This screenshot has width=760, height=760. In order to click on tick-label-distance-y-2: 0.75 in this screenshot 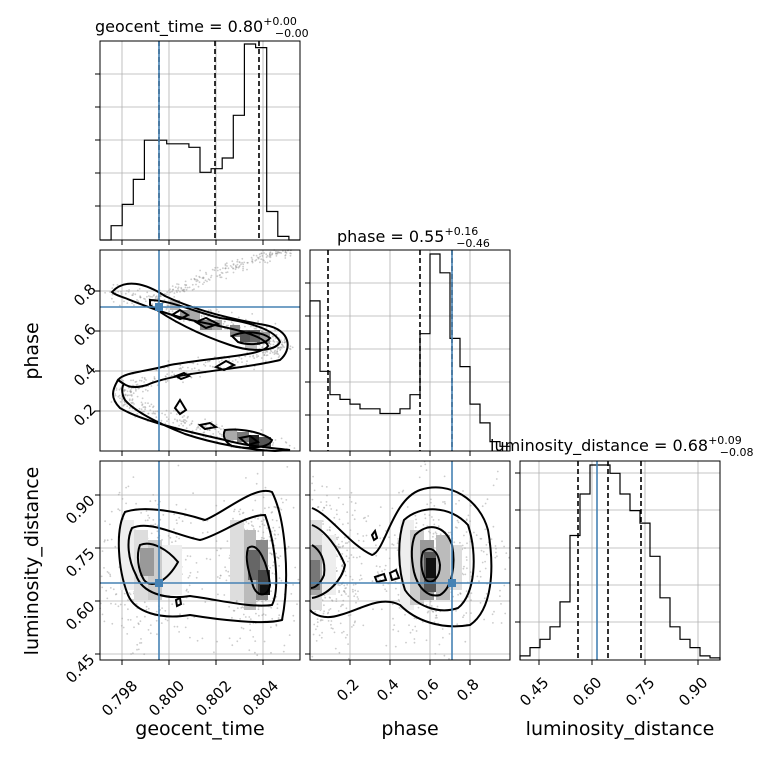, I will do `click(80, 562)`.